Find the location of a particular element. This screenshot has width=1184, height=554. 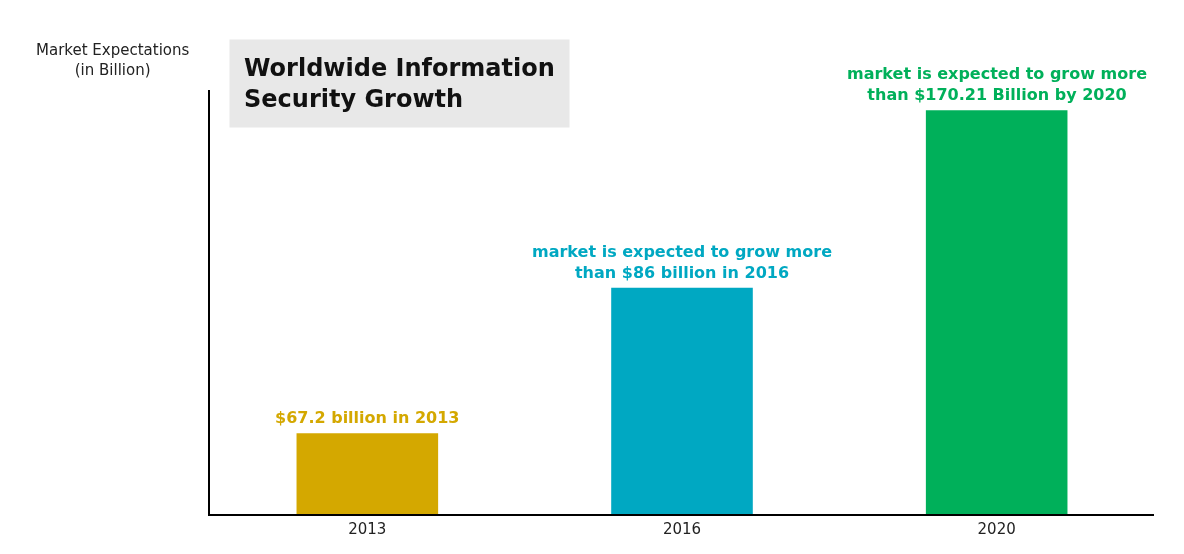

annotation: $67.2 billion in 2013 is located at coordinates (367, 417).